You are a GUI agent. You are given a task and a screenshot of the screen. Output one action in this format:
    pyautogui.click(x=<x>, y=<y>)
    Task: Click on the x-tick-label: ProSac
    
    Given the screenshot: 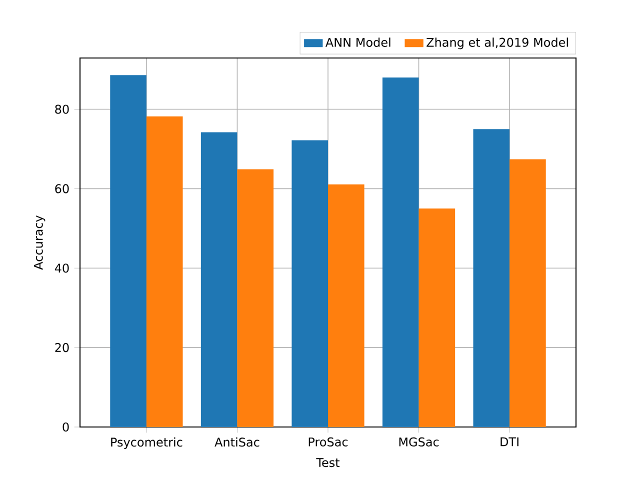 What is the action you would take?
    pyautogui.click(x=328, y=441)
    